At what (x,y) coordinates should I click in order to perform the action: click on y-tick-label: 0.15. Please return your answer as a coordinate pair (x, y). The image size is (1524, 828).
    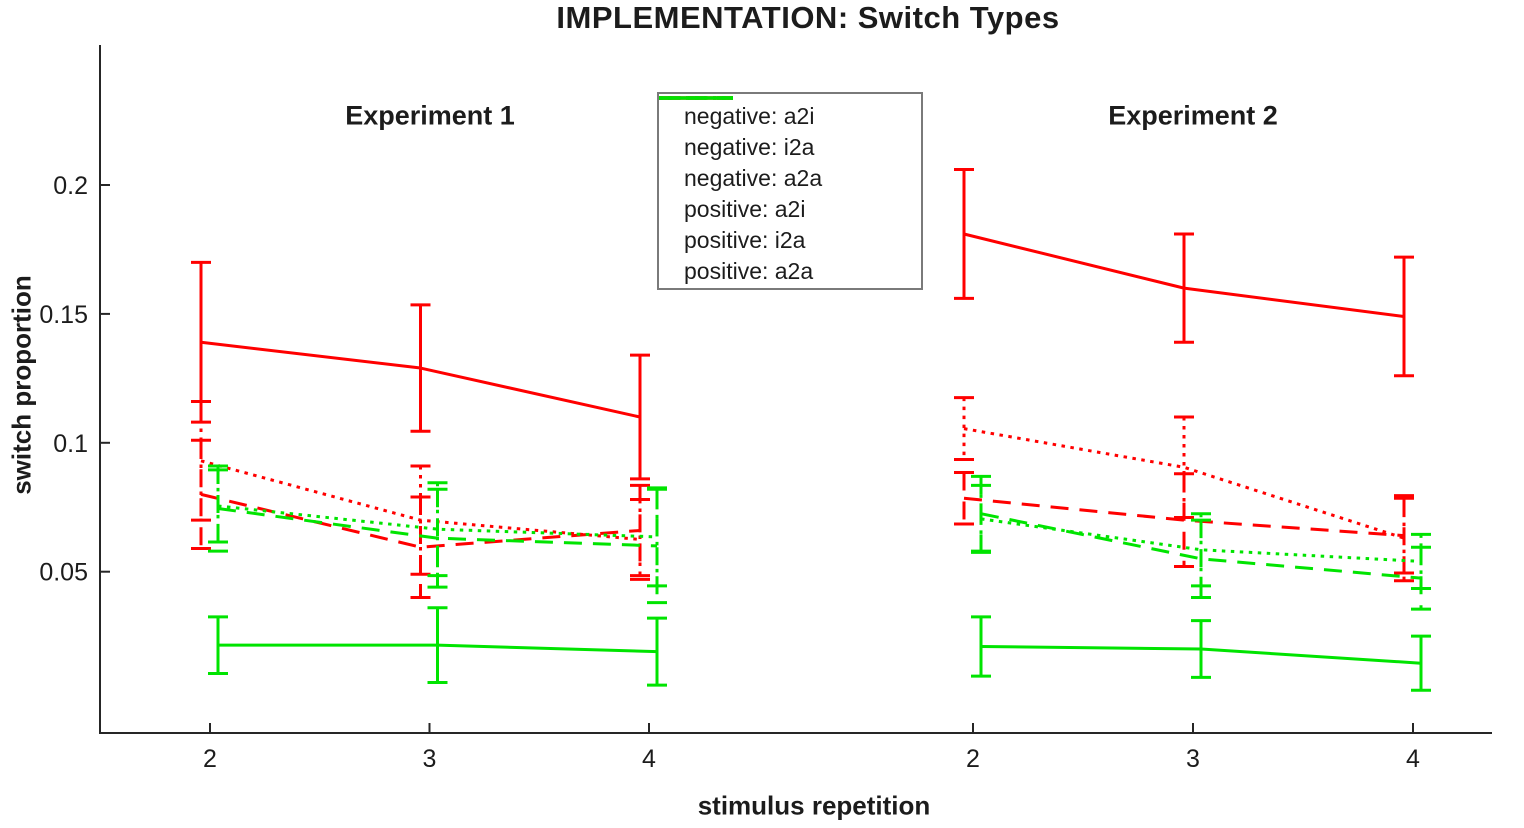
    Looking at the image, I should click on (63, 315).